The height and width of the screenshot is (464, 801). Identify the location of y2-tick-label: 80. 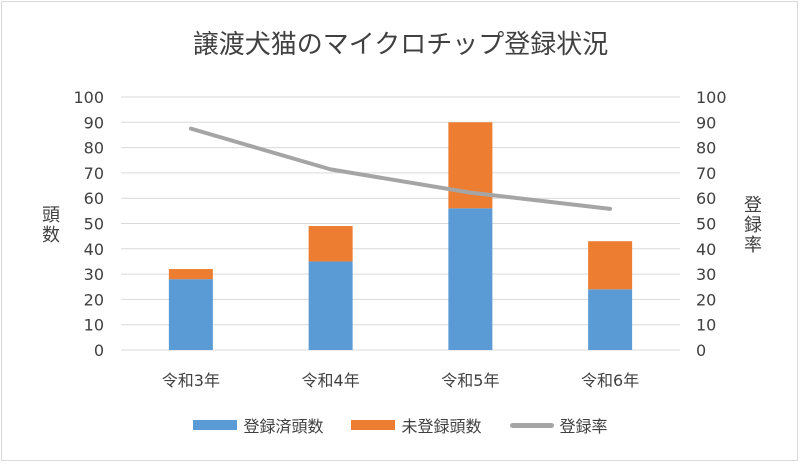
(706, 148).